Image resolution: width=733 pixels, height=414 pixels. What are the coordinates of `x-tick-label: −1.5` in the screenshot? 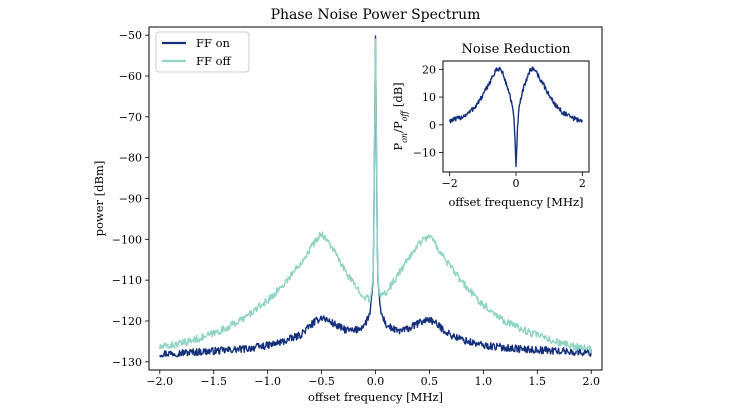 It's located at (213, 381).